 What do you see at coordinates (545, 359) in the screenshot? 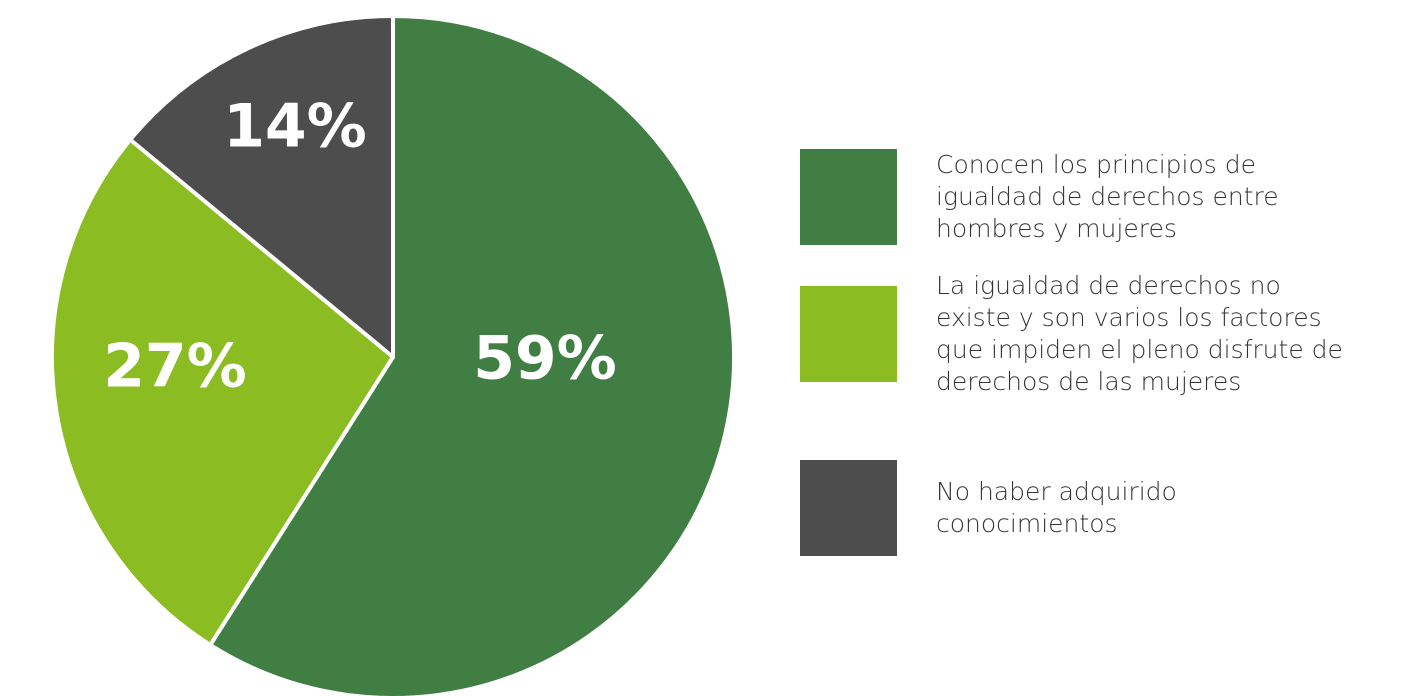
I see `value-label: 59%` at bounding box center [545, 359].